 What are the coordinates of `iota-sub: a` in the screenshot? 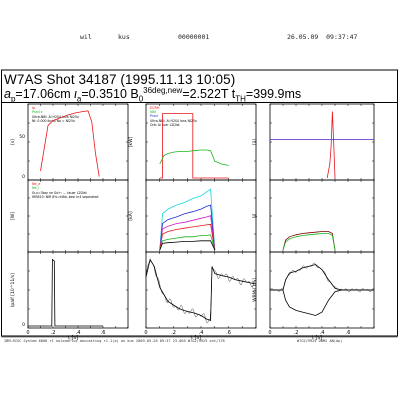 It's located at (79, 99).